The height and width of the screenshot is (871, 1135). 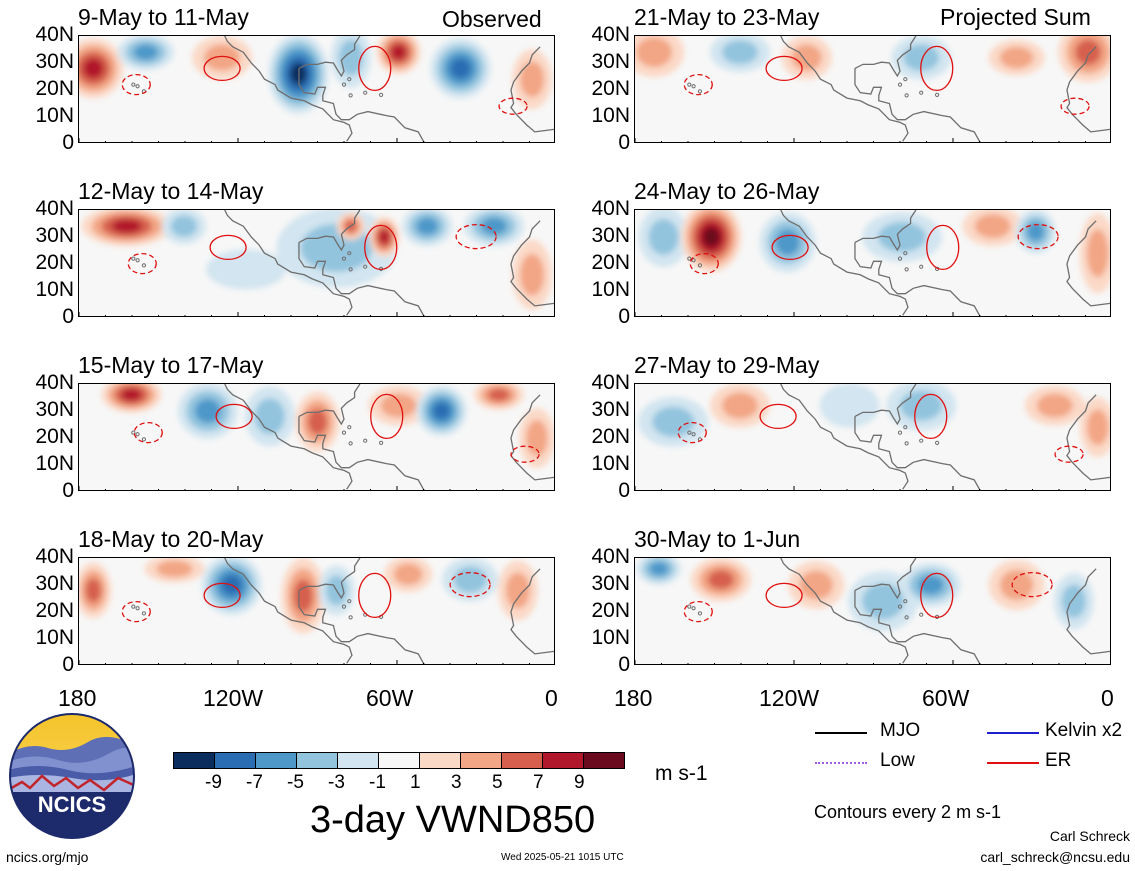 I want to click on projected-heading: Projected Sum, so click(x=1015, y=17).